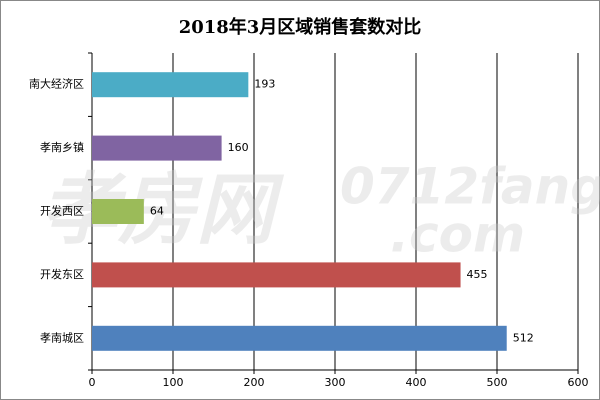 This screenshot has height=400, width=600. What do you see at coordinates (238, 147) in the screenshot?
I see `value-label: 160` at bounding box center [238, 147].